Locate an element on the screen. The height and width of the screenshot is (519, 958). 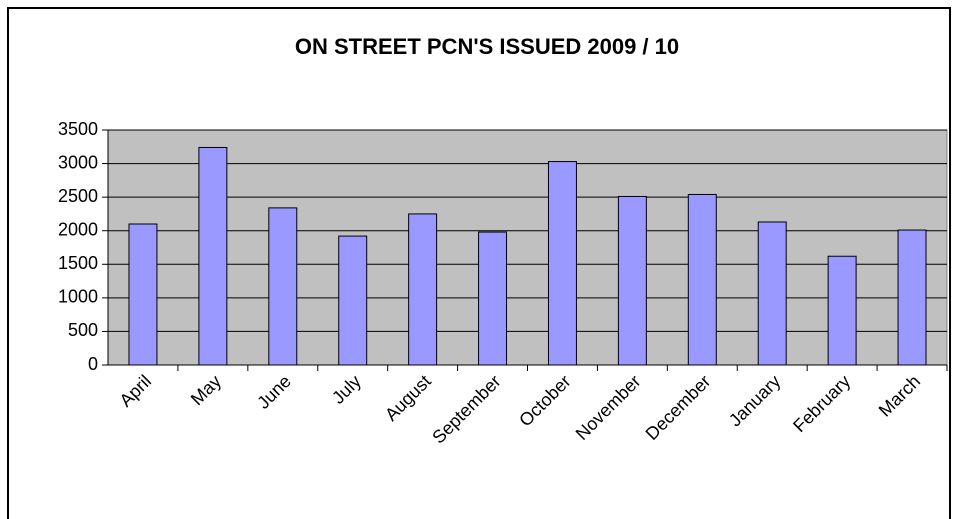
chart-title: ON STREET PCN'S ISSUED 2009 / 10 is located at coordinates (487, 46).